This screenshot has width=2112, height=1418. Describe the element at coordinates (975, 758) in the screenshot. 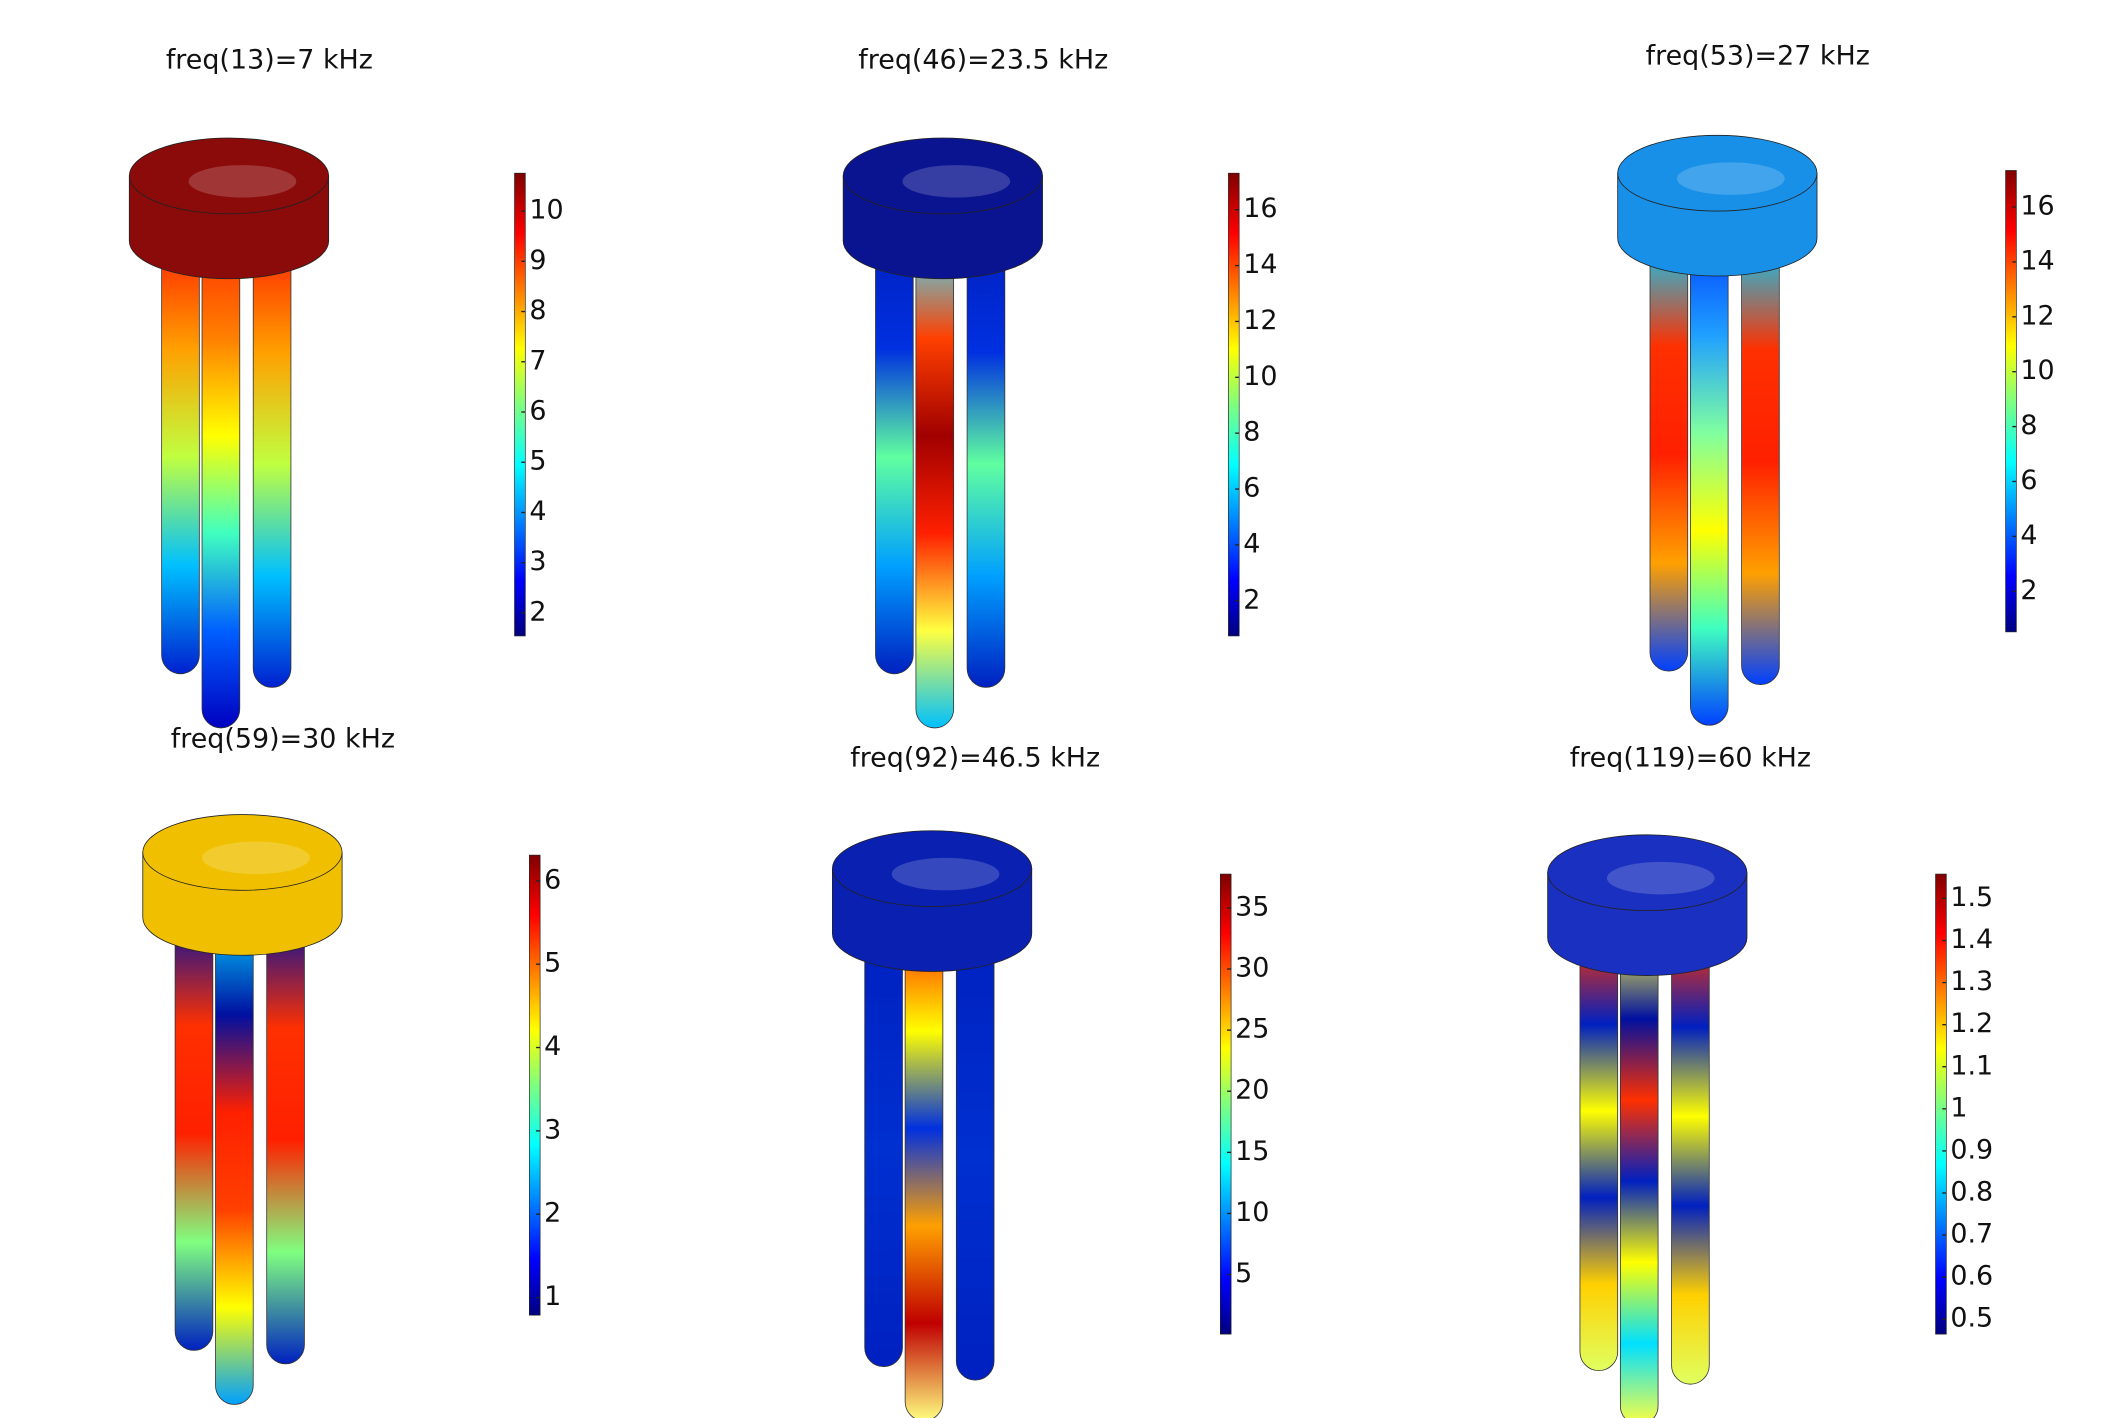

I see `panel-title: freq(92)=46.5 kHz` at that location.